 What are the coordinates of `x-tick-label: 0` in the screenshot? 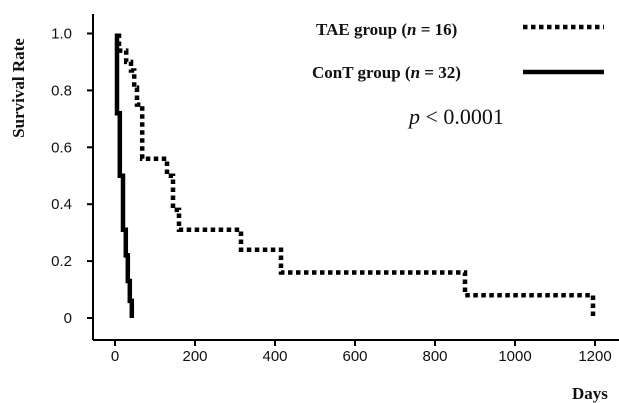 It's located at (115, 356).